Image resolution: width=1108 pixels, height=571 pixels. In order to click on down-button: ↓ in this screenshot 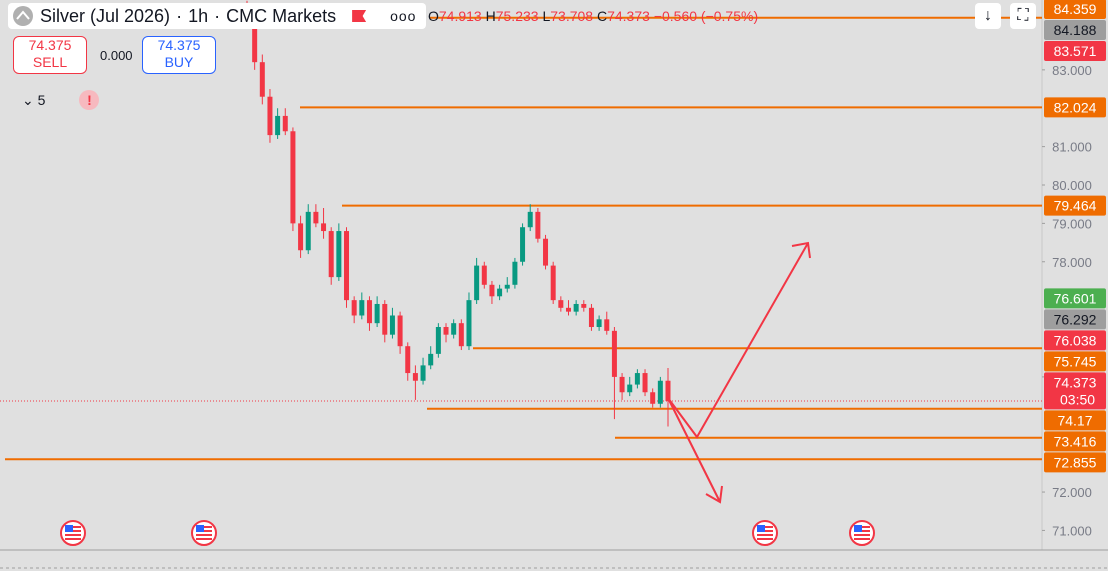, I will do `click(988, 16)`.